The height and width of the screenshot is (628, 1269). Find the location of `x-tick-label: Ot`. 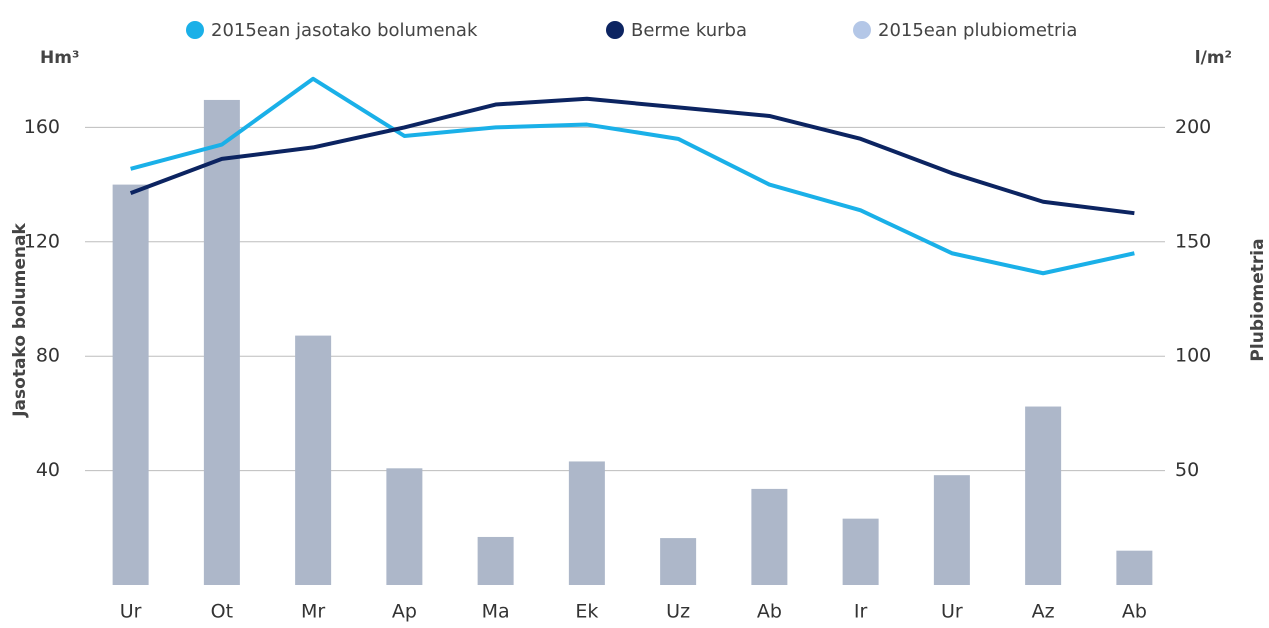

x-tick-label: Ot is located at coordinates (222, 612).